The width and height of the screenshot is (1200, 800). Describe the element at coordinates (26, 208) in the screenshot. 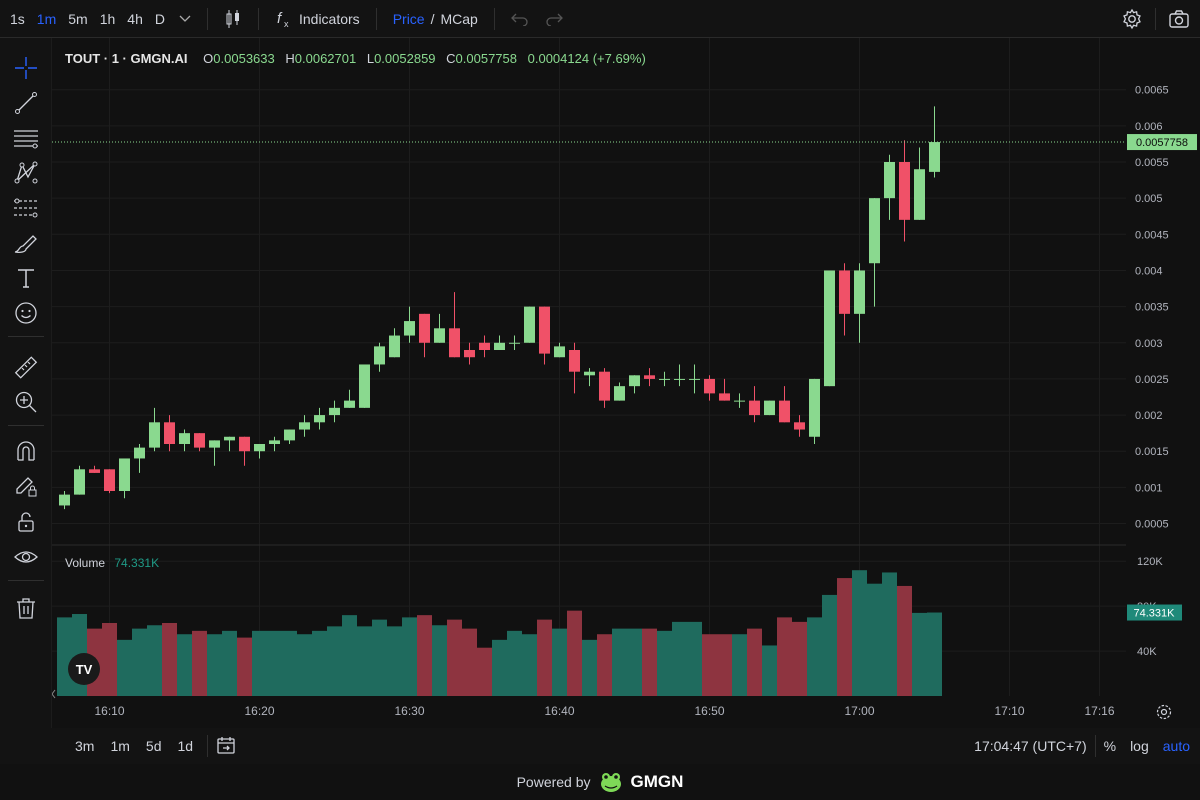

I see `fib-tool` at that location.